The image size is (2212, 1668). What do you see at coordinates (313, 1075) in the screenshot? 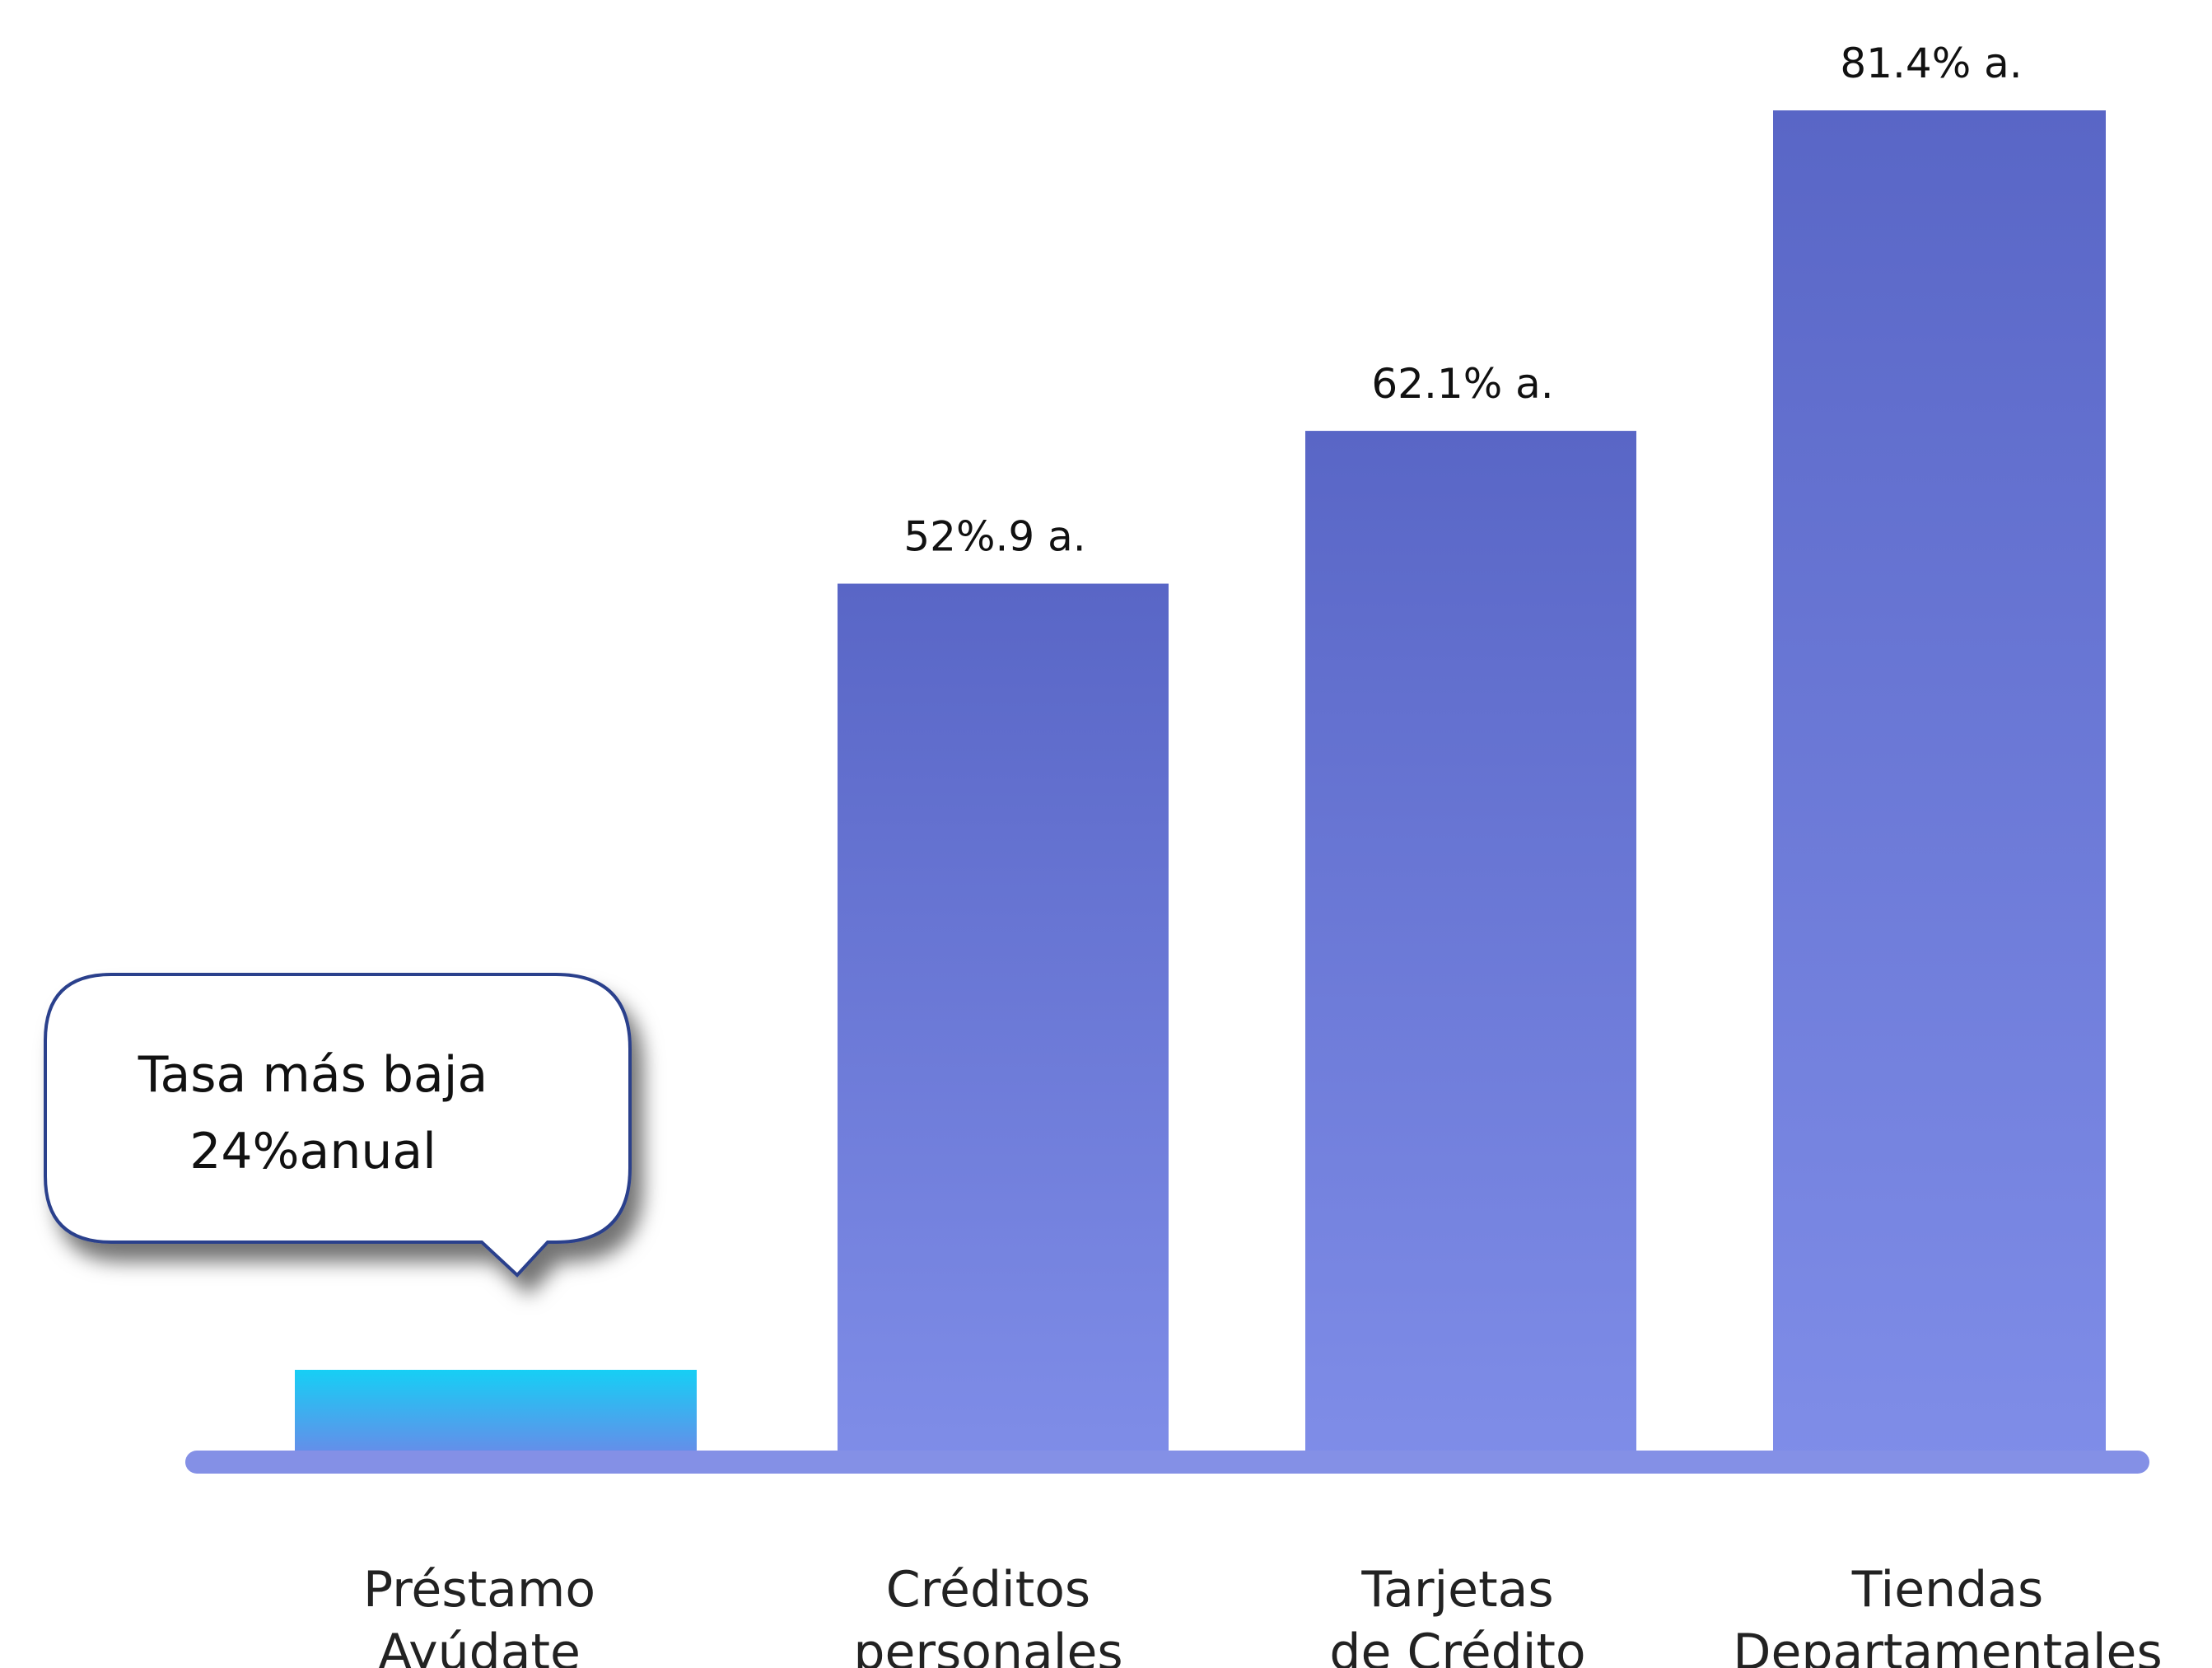
I see `callout-line-1: Tasa más baja` at bounding box center [313, 1075].